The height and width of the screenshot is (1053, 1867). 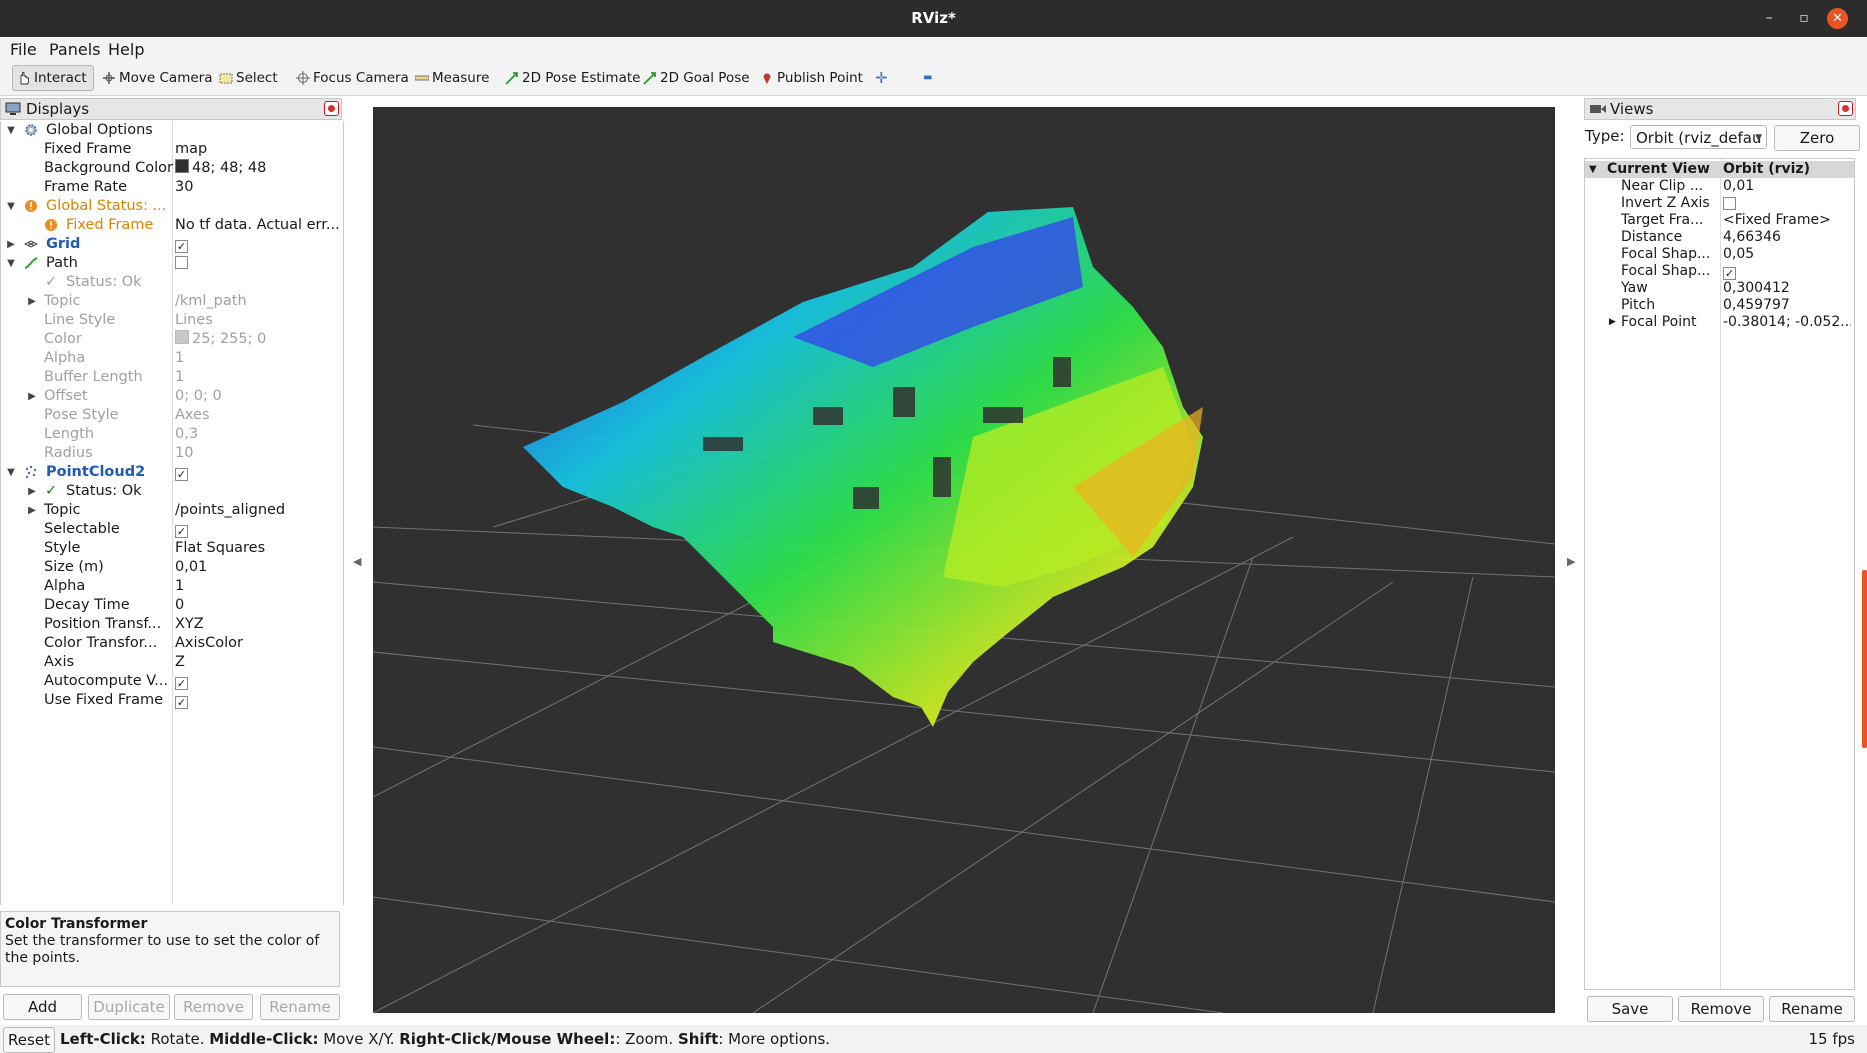 I want to click on collapse-left-icon: ◀, so click(x=357, y=561).